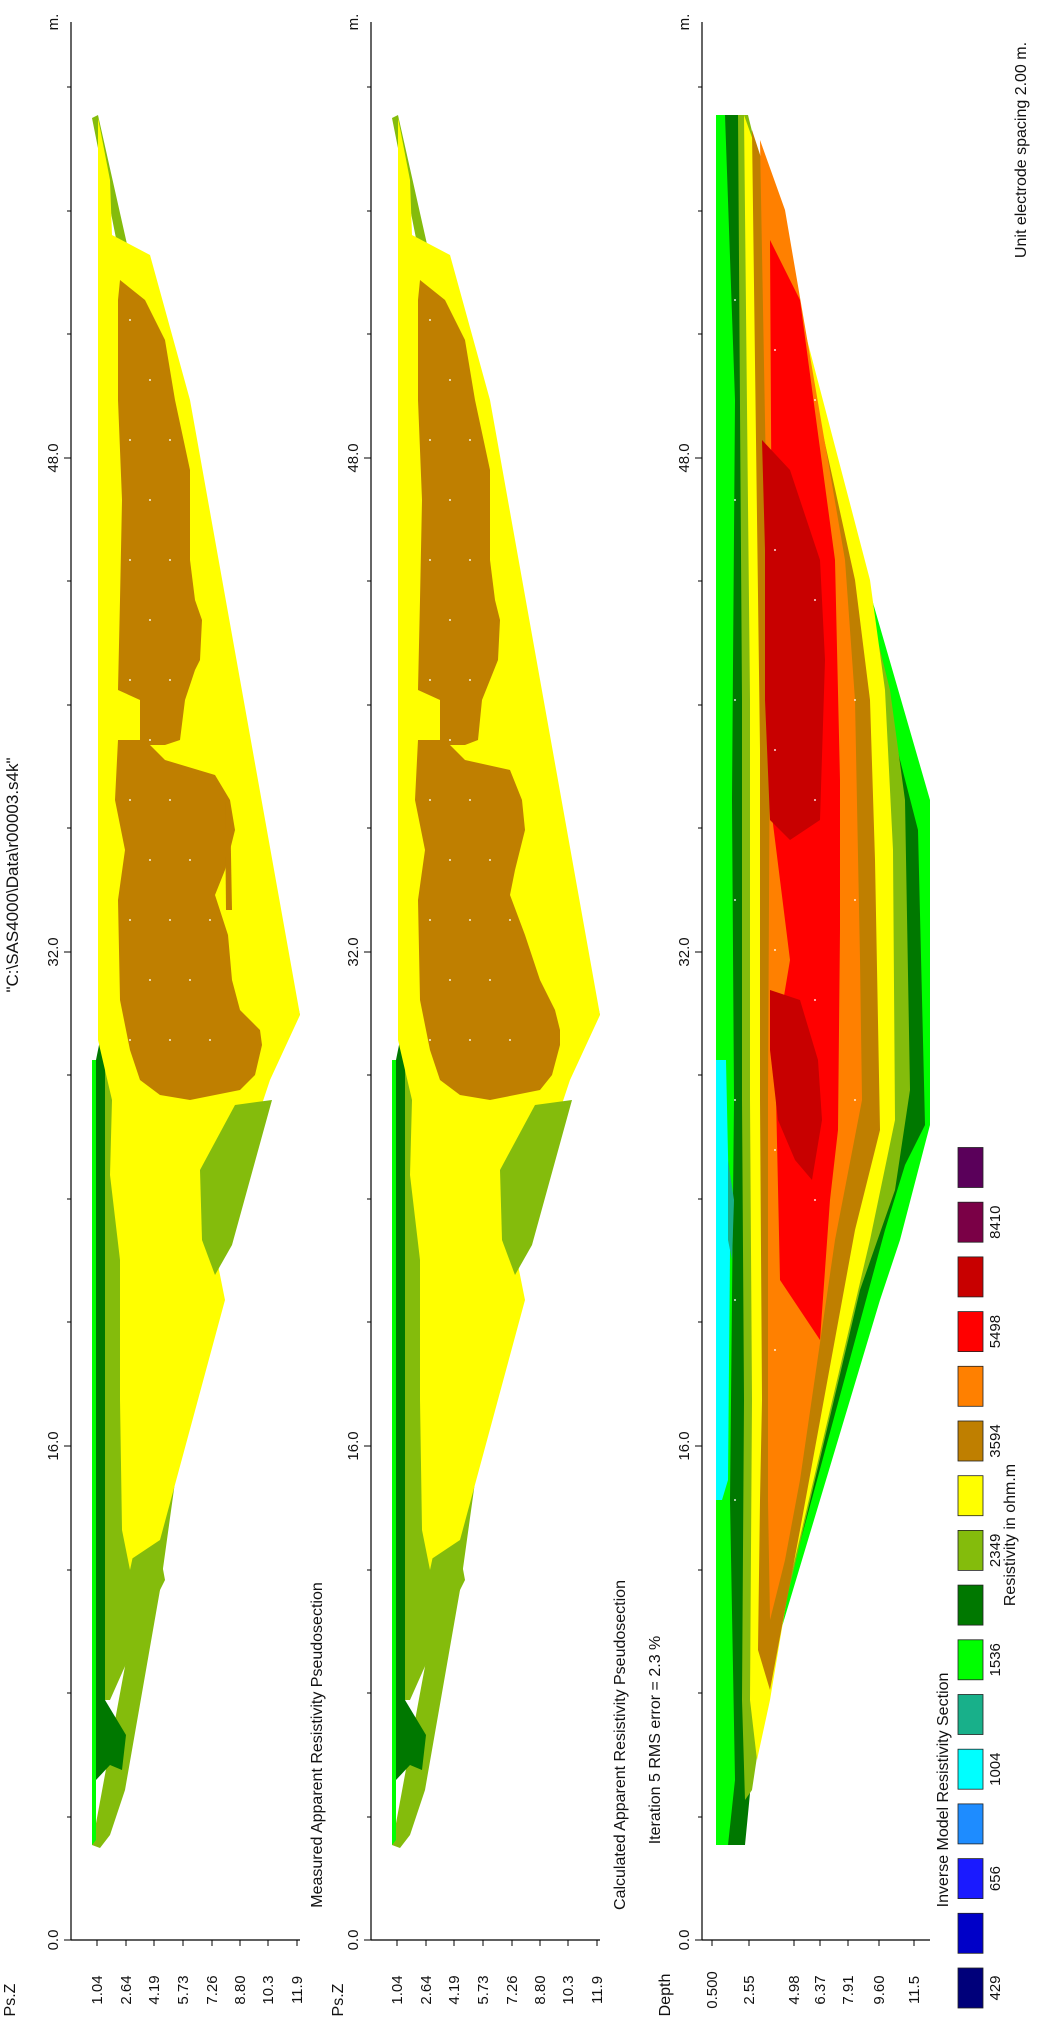  Describe the element at coordinates (476, 1360) in the screenshot. I see `calculated-band-yellow-lower` at that location.